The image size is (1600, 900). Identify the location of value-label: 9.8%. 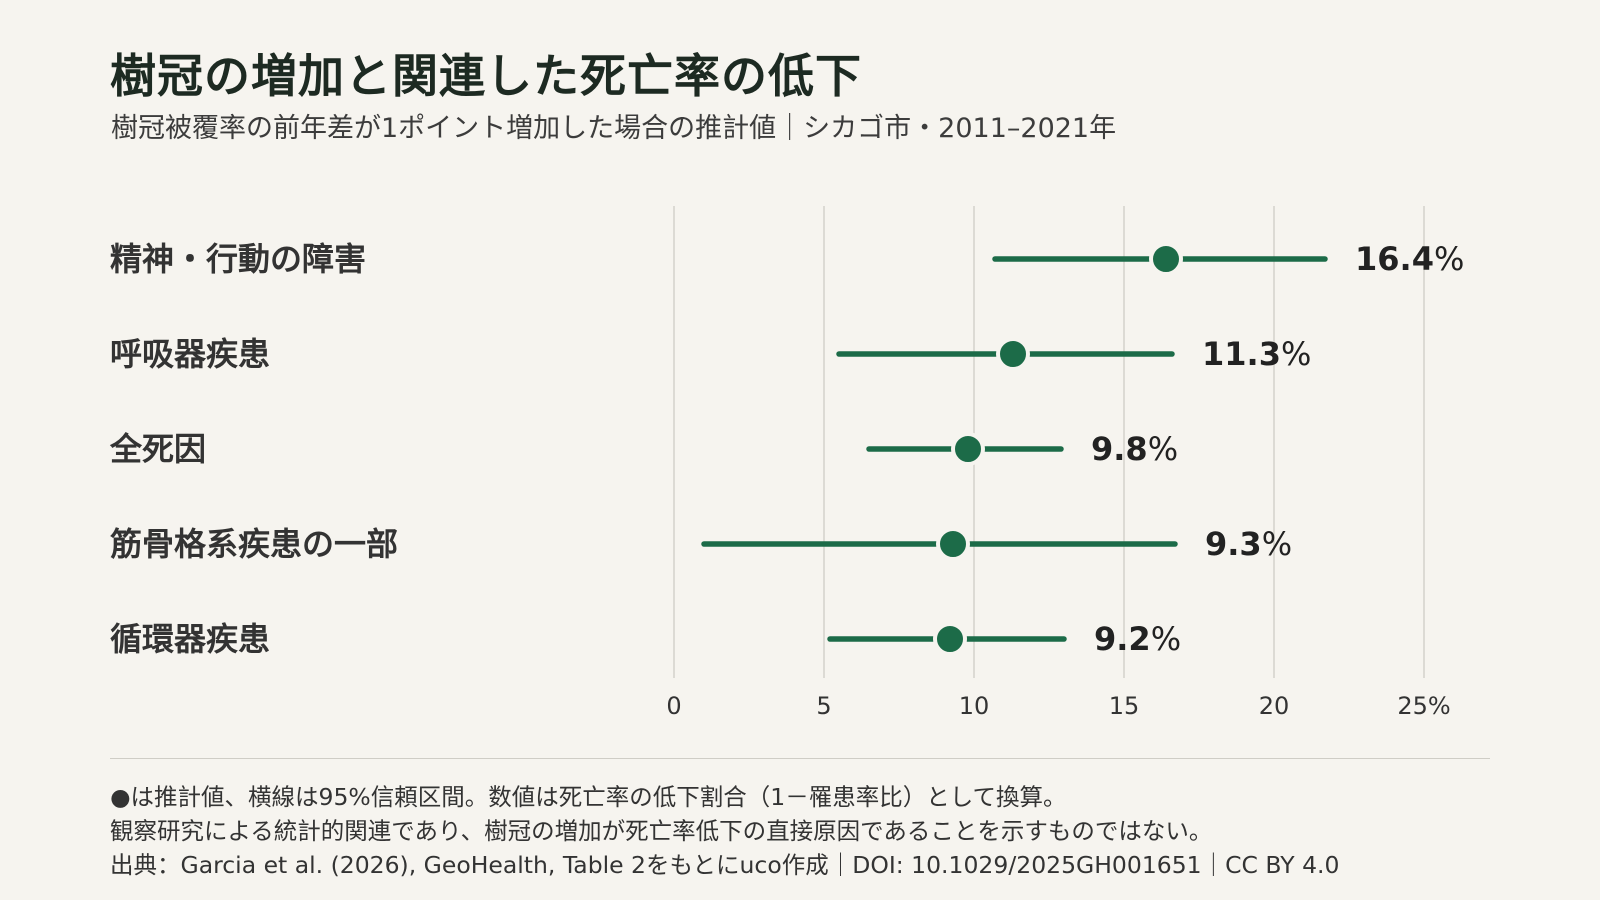
(1134, 449).